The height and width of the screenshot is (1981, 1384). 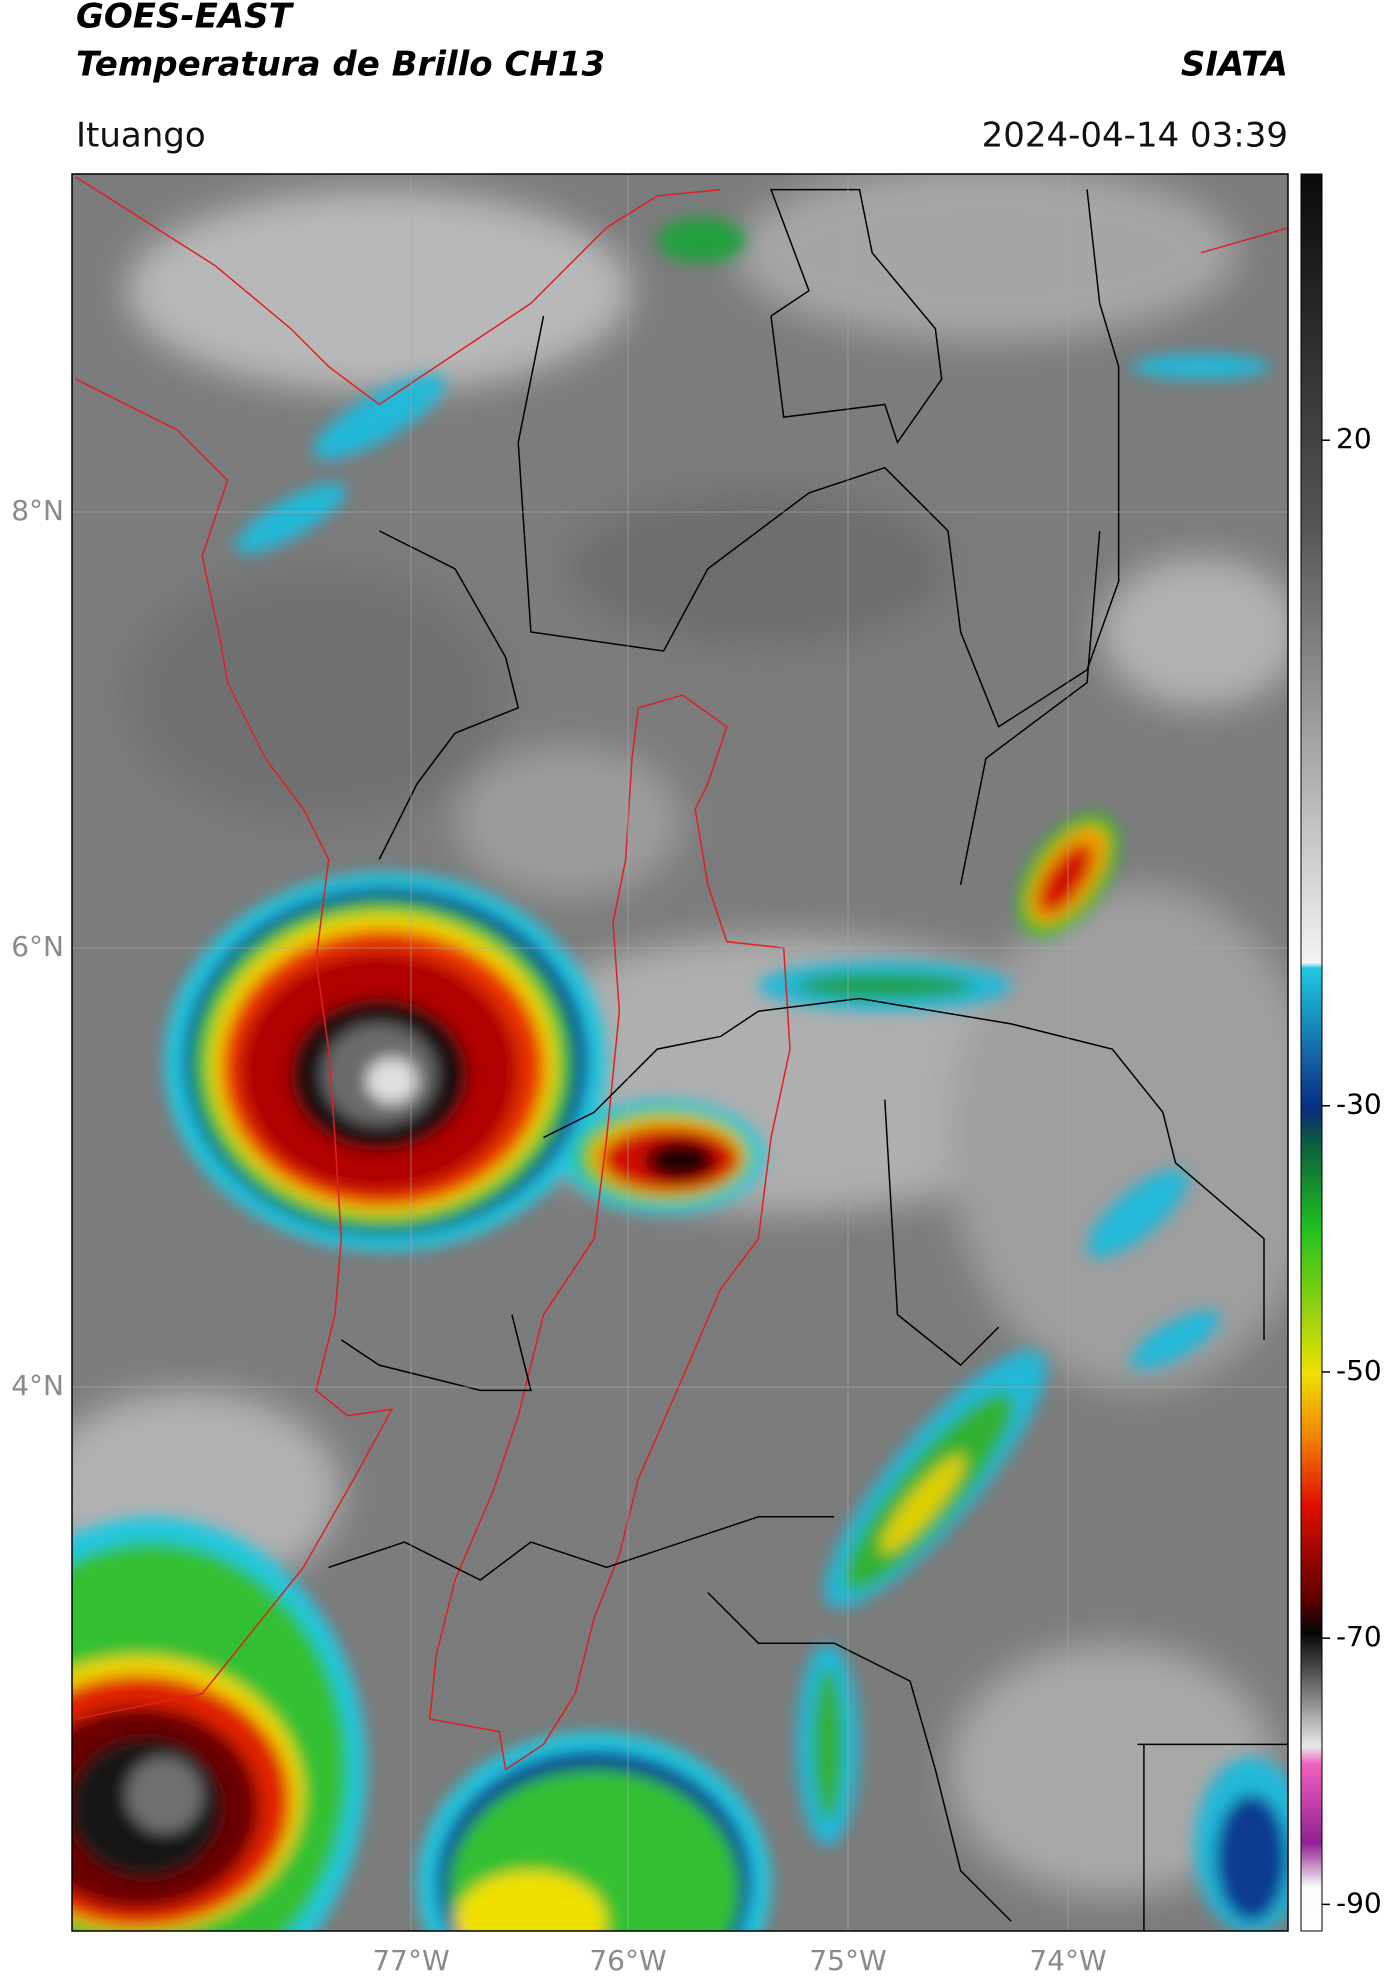 What do you see at coordinates (340, 65) in the screenshot?
I see `title: Temperatura de Brillo CH13` at bounding box center [340, 65].